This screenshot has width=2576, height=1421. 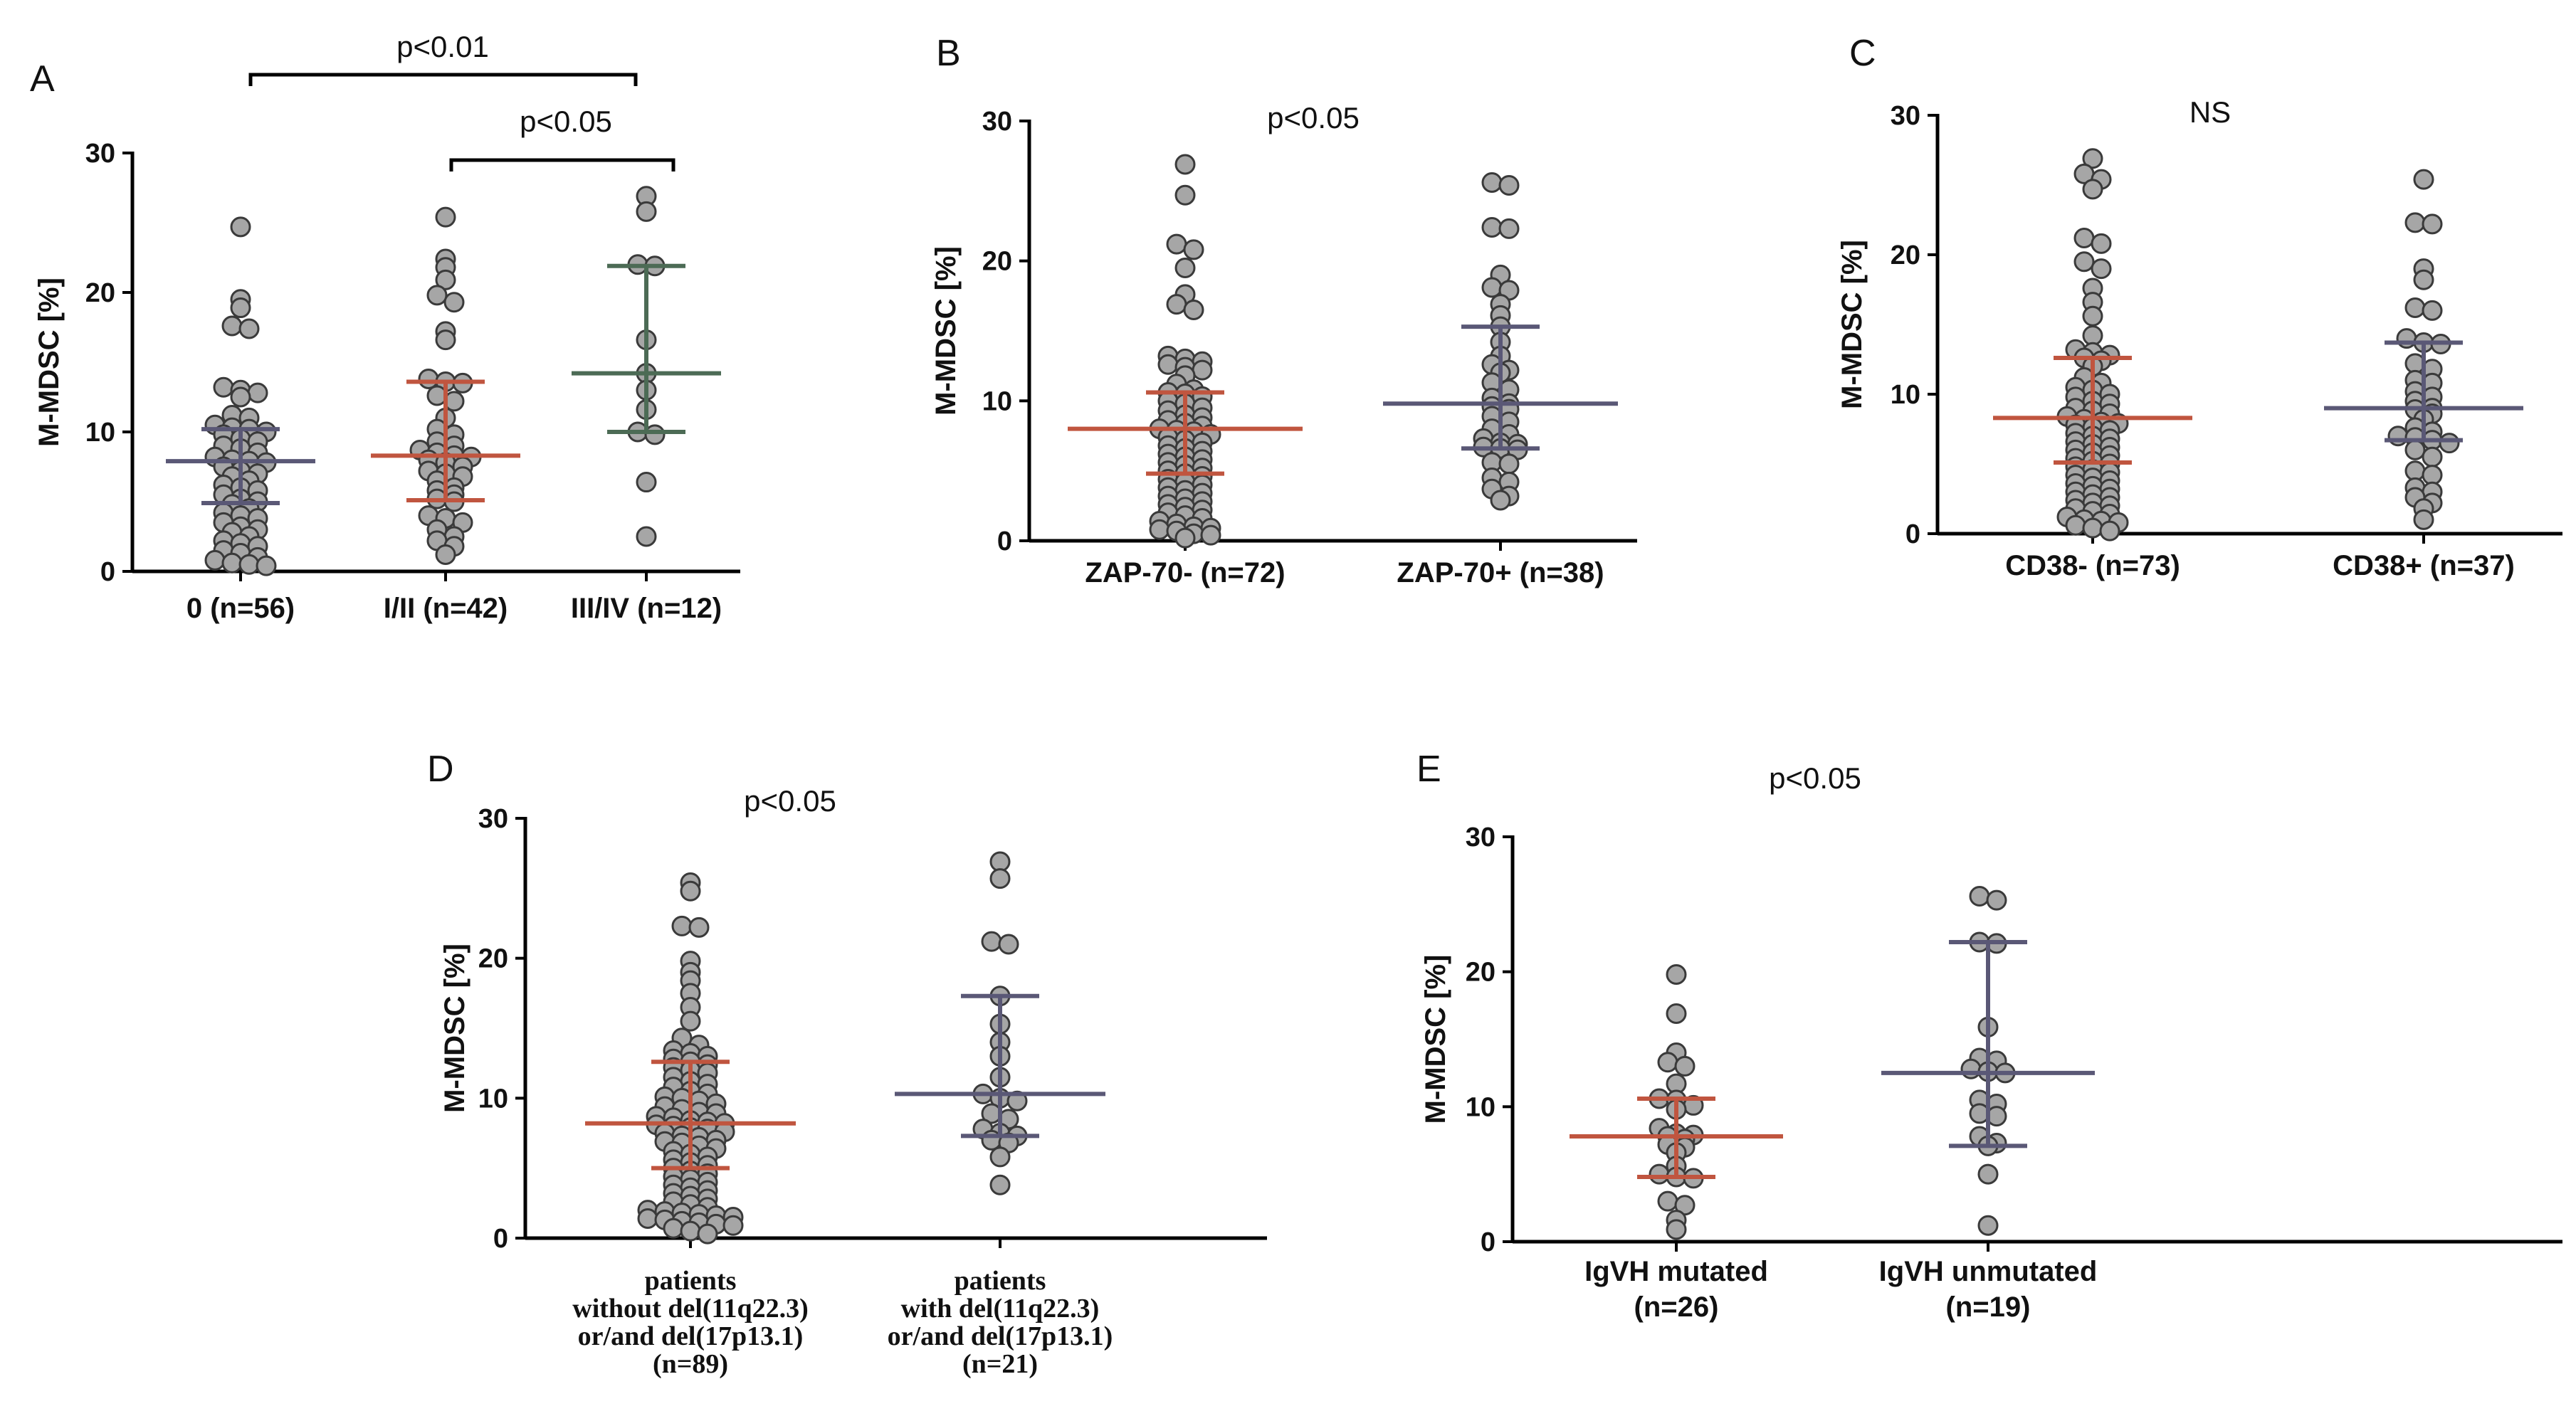 What do you see at coordinates (2093, 565) in the screenshot?
I see `x-category-label: CD38- (n=73)` at bounding box center [2093, 565].